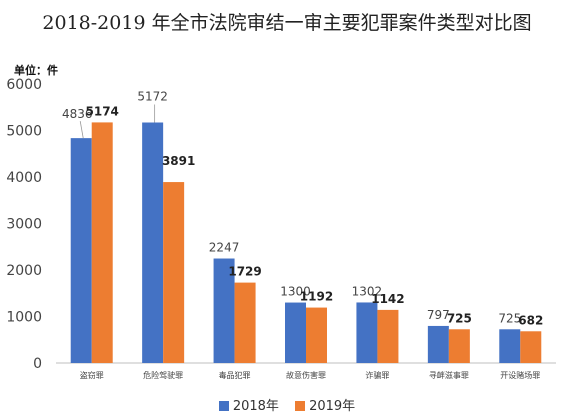 The image size is (574, 418). I want to click on data-label: 2247, so click(224, 248).